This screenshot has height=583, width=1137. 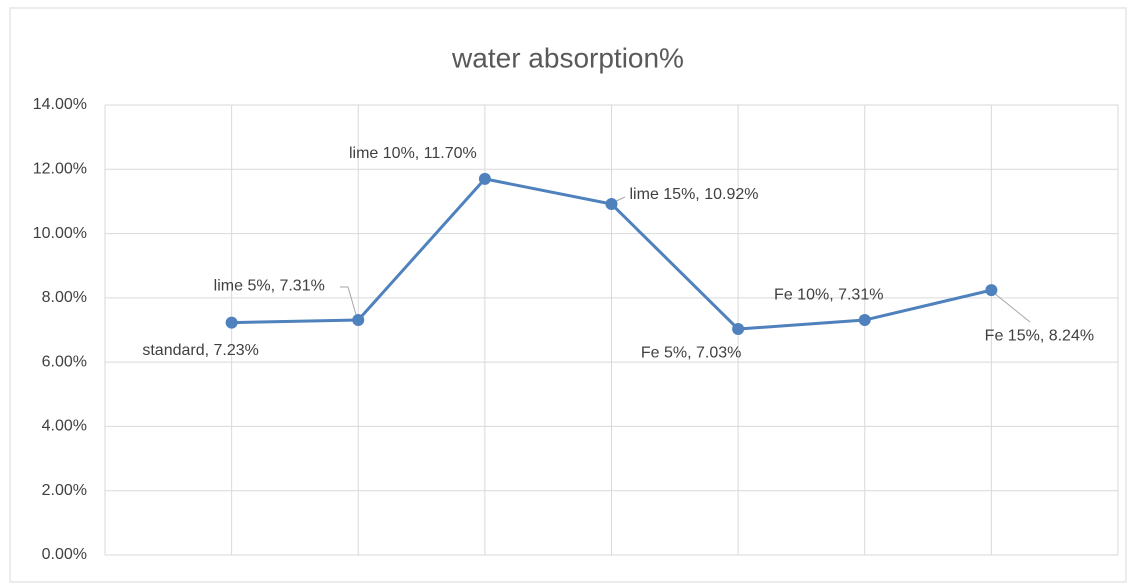 What do you see at coordinates (413, 153) in the screenshot?
I see `data-label: lime 10%, 11.70%` at bounding box center [413, 153].